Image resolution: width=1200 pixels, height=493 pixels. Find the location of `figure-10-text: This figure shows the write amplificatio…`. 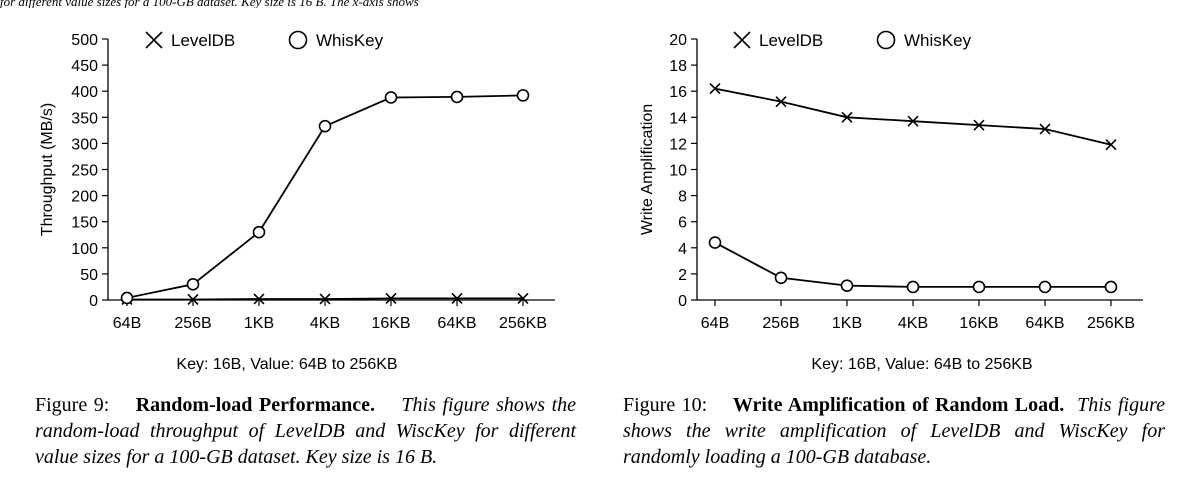

figure-10-text: This figure shows the write amplificatio… is located at coordinates (894, 431).